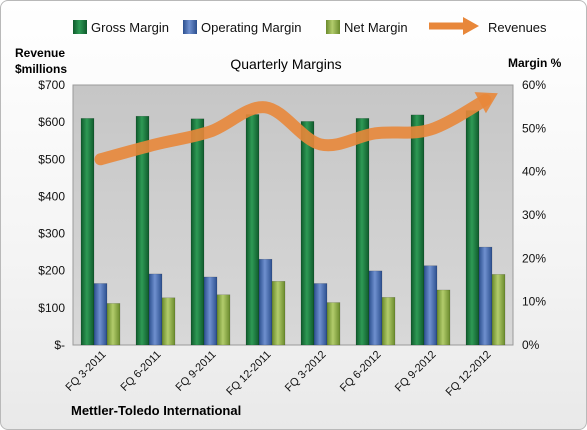 The width and height of the screenshot is (587, 430). I want to click on left-axis-title-line1: Revenue, so click(40, 53).